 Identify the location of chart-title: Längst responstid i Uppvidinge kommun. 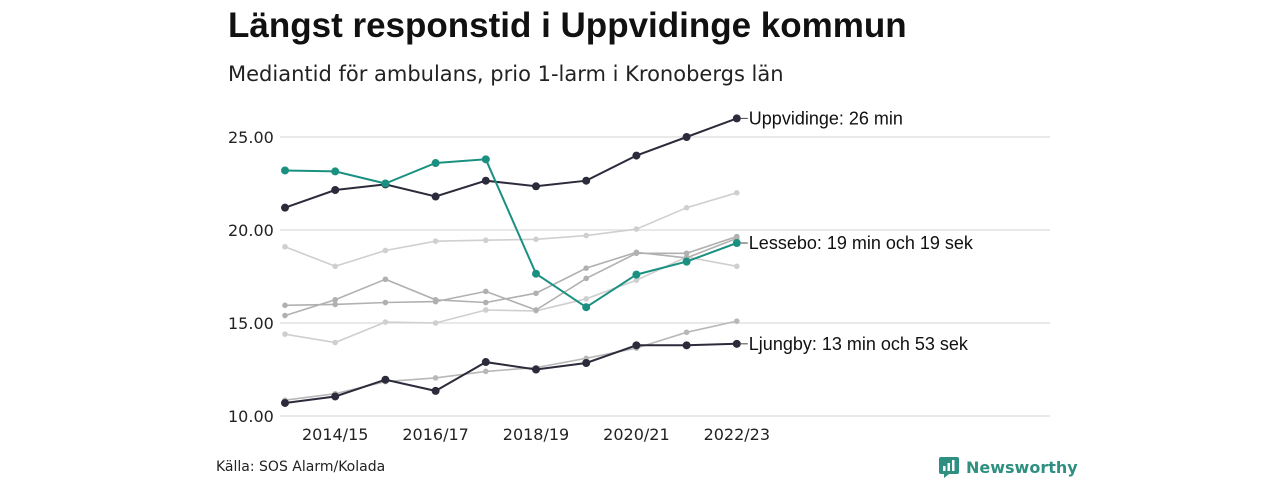
(567, 25).